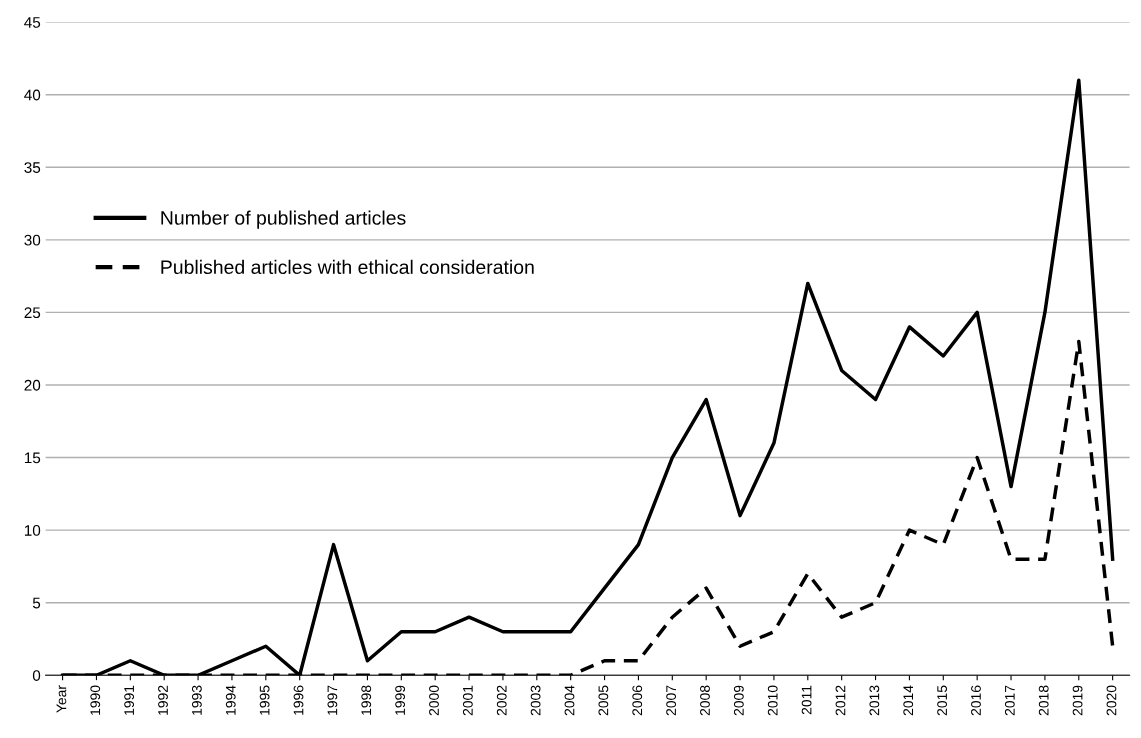 Image resolution: width=1141 pixels, height=738 pixels. I want to click on y-tick-label: 35, so click(32, 167).